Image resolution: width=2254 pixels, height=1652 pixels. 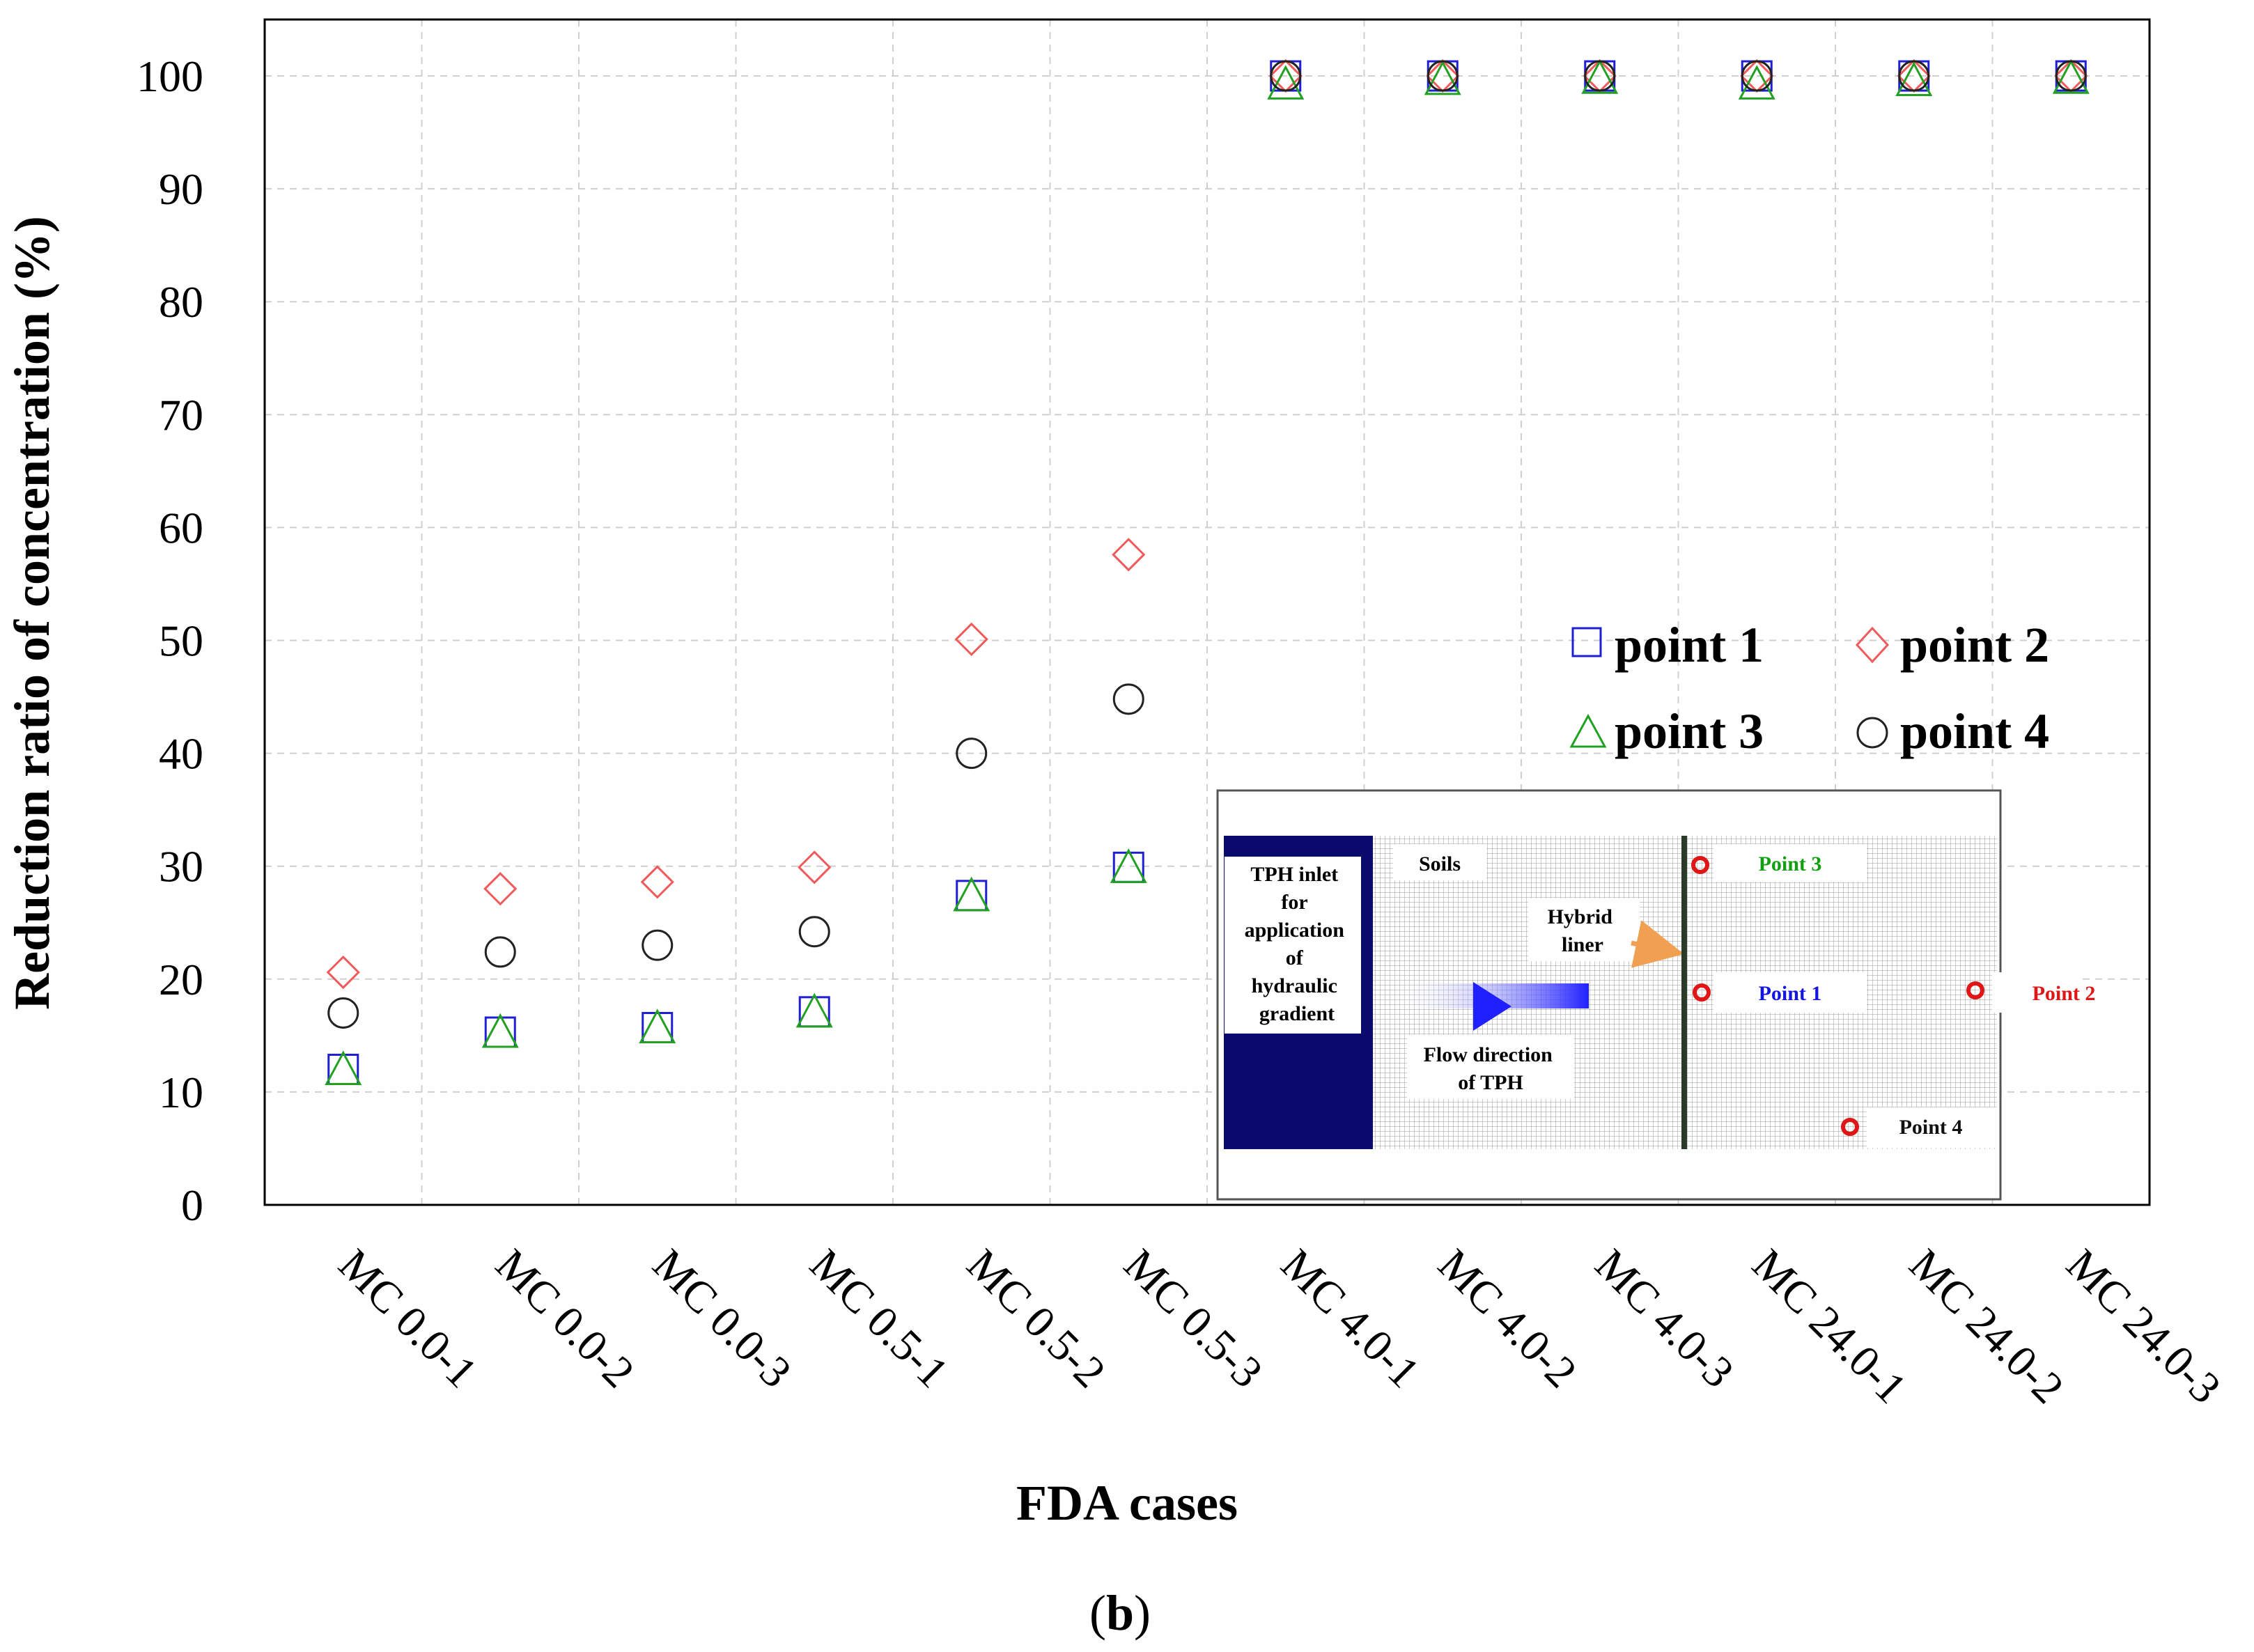 What do you see at coordinates (181, 189) in the screenshot?
I see `y-tick-label: 90` at bounding box center [181, 189].